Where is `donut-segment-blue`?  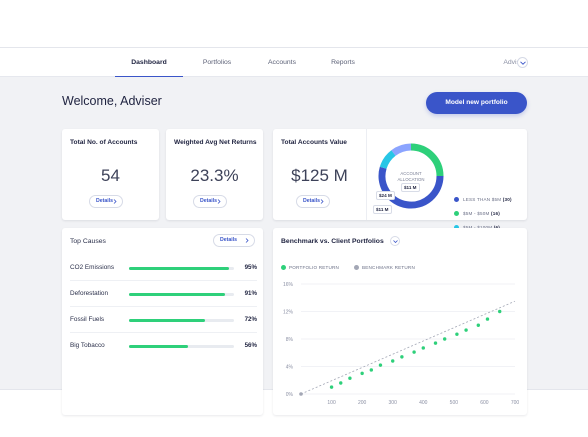 donut-segment-blue is located at coordinates (411, 187).